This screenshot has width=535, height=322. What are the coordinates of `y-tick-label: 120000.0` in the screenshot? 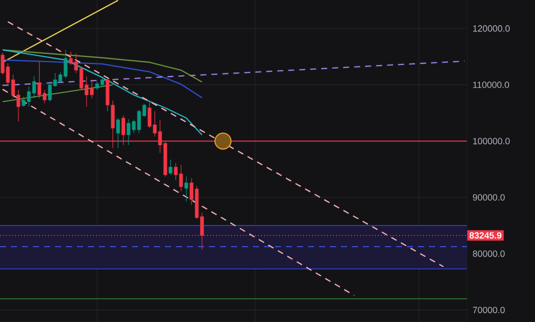 It's located at (491, 28).